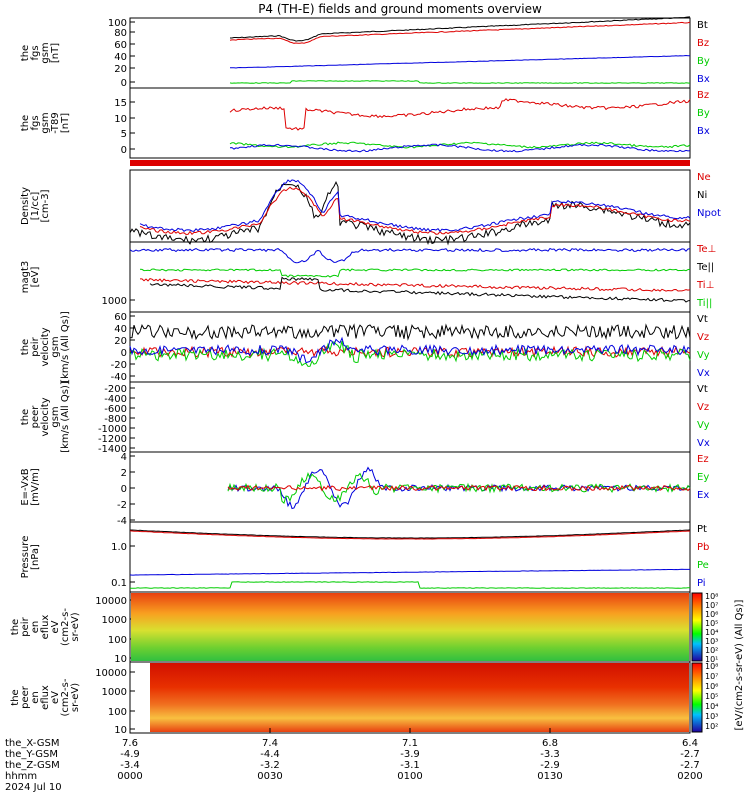 Image resolution: width=750 pixels, height=800 pixels. What do you see at coordinates (739, 664) in the screenshot?
I see `colorbar-label: [eV/(cm2-s-sr-eV) (All Qs)]` at bounding box center [739, 664].